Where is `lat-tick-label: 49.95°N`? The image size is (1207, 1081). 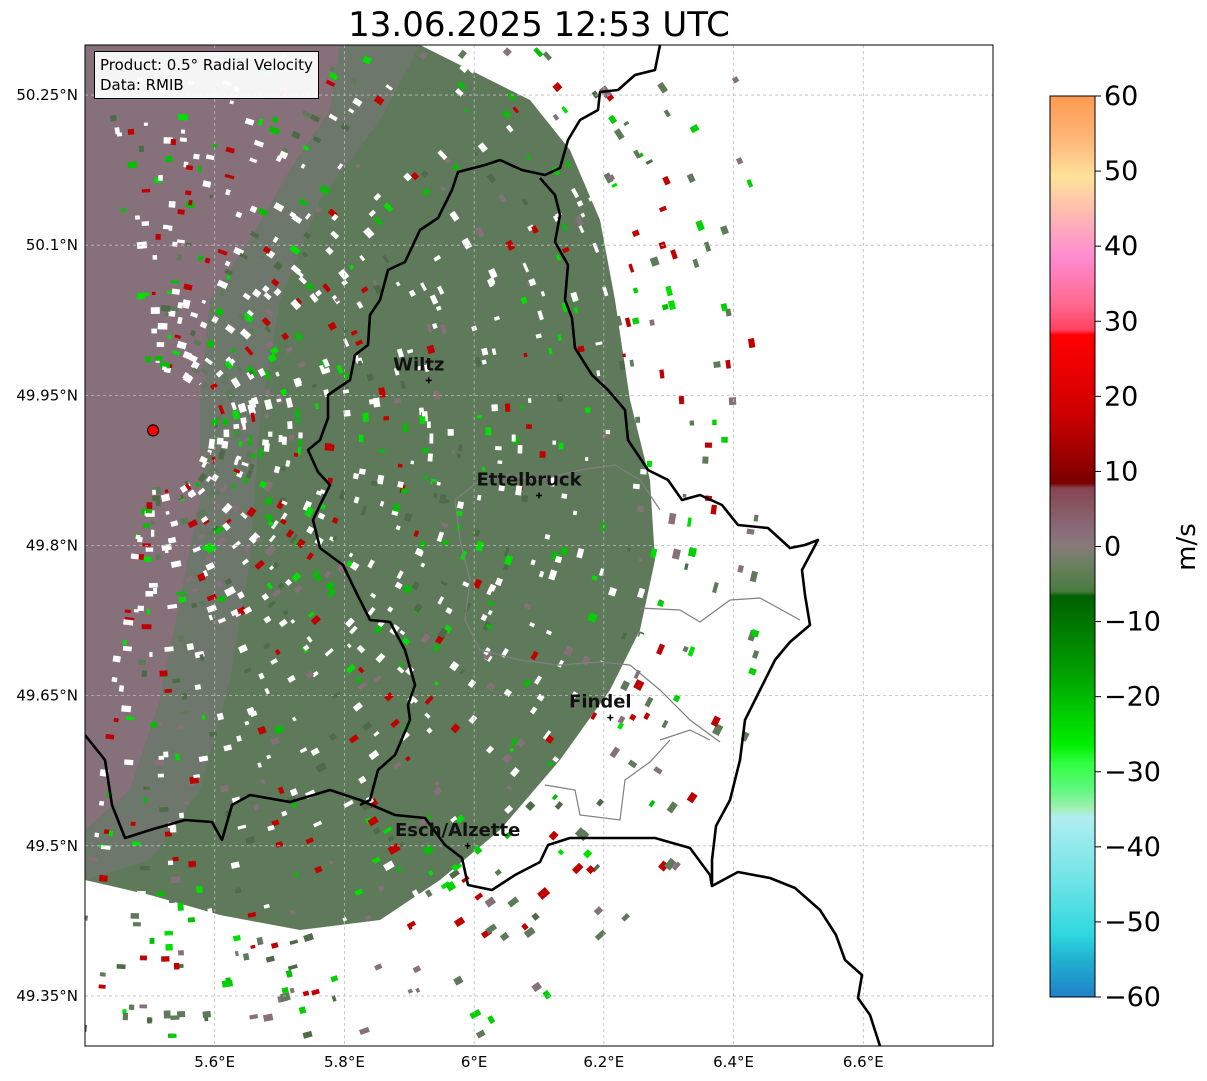 lat-tick-label: 49.95°N is located at coordinates (47, 395).